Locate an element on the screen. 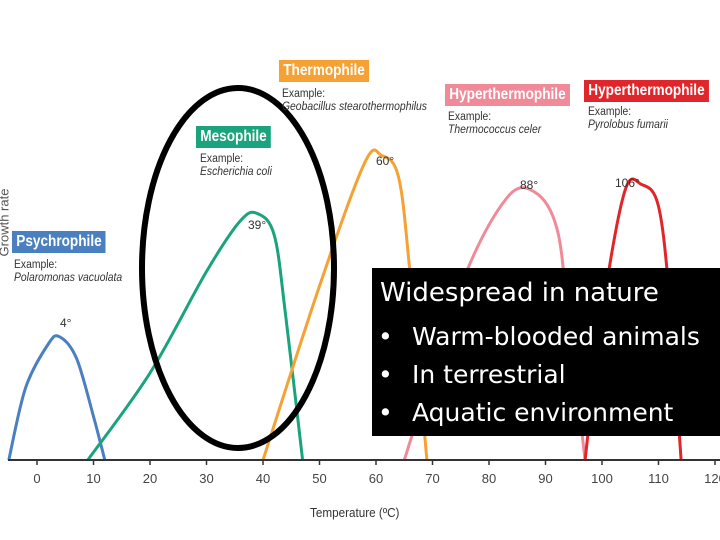 The image size is (720, 540). x-tick-label: 0 is located at coordinates (36, 478).